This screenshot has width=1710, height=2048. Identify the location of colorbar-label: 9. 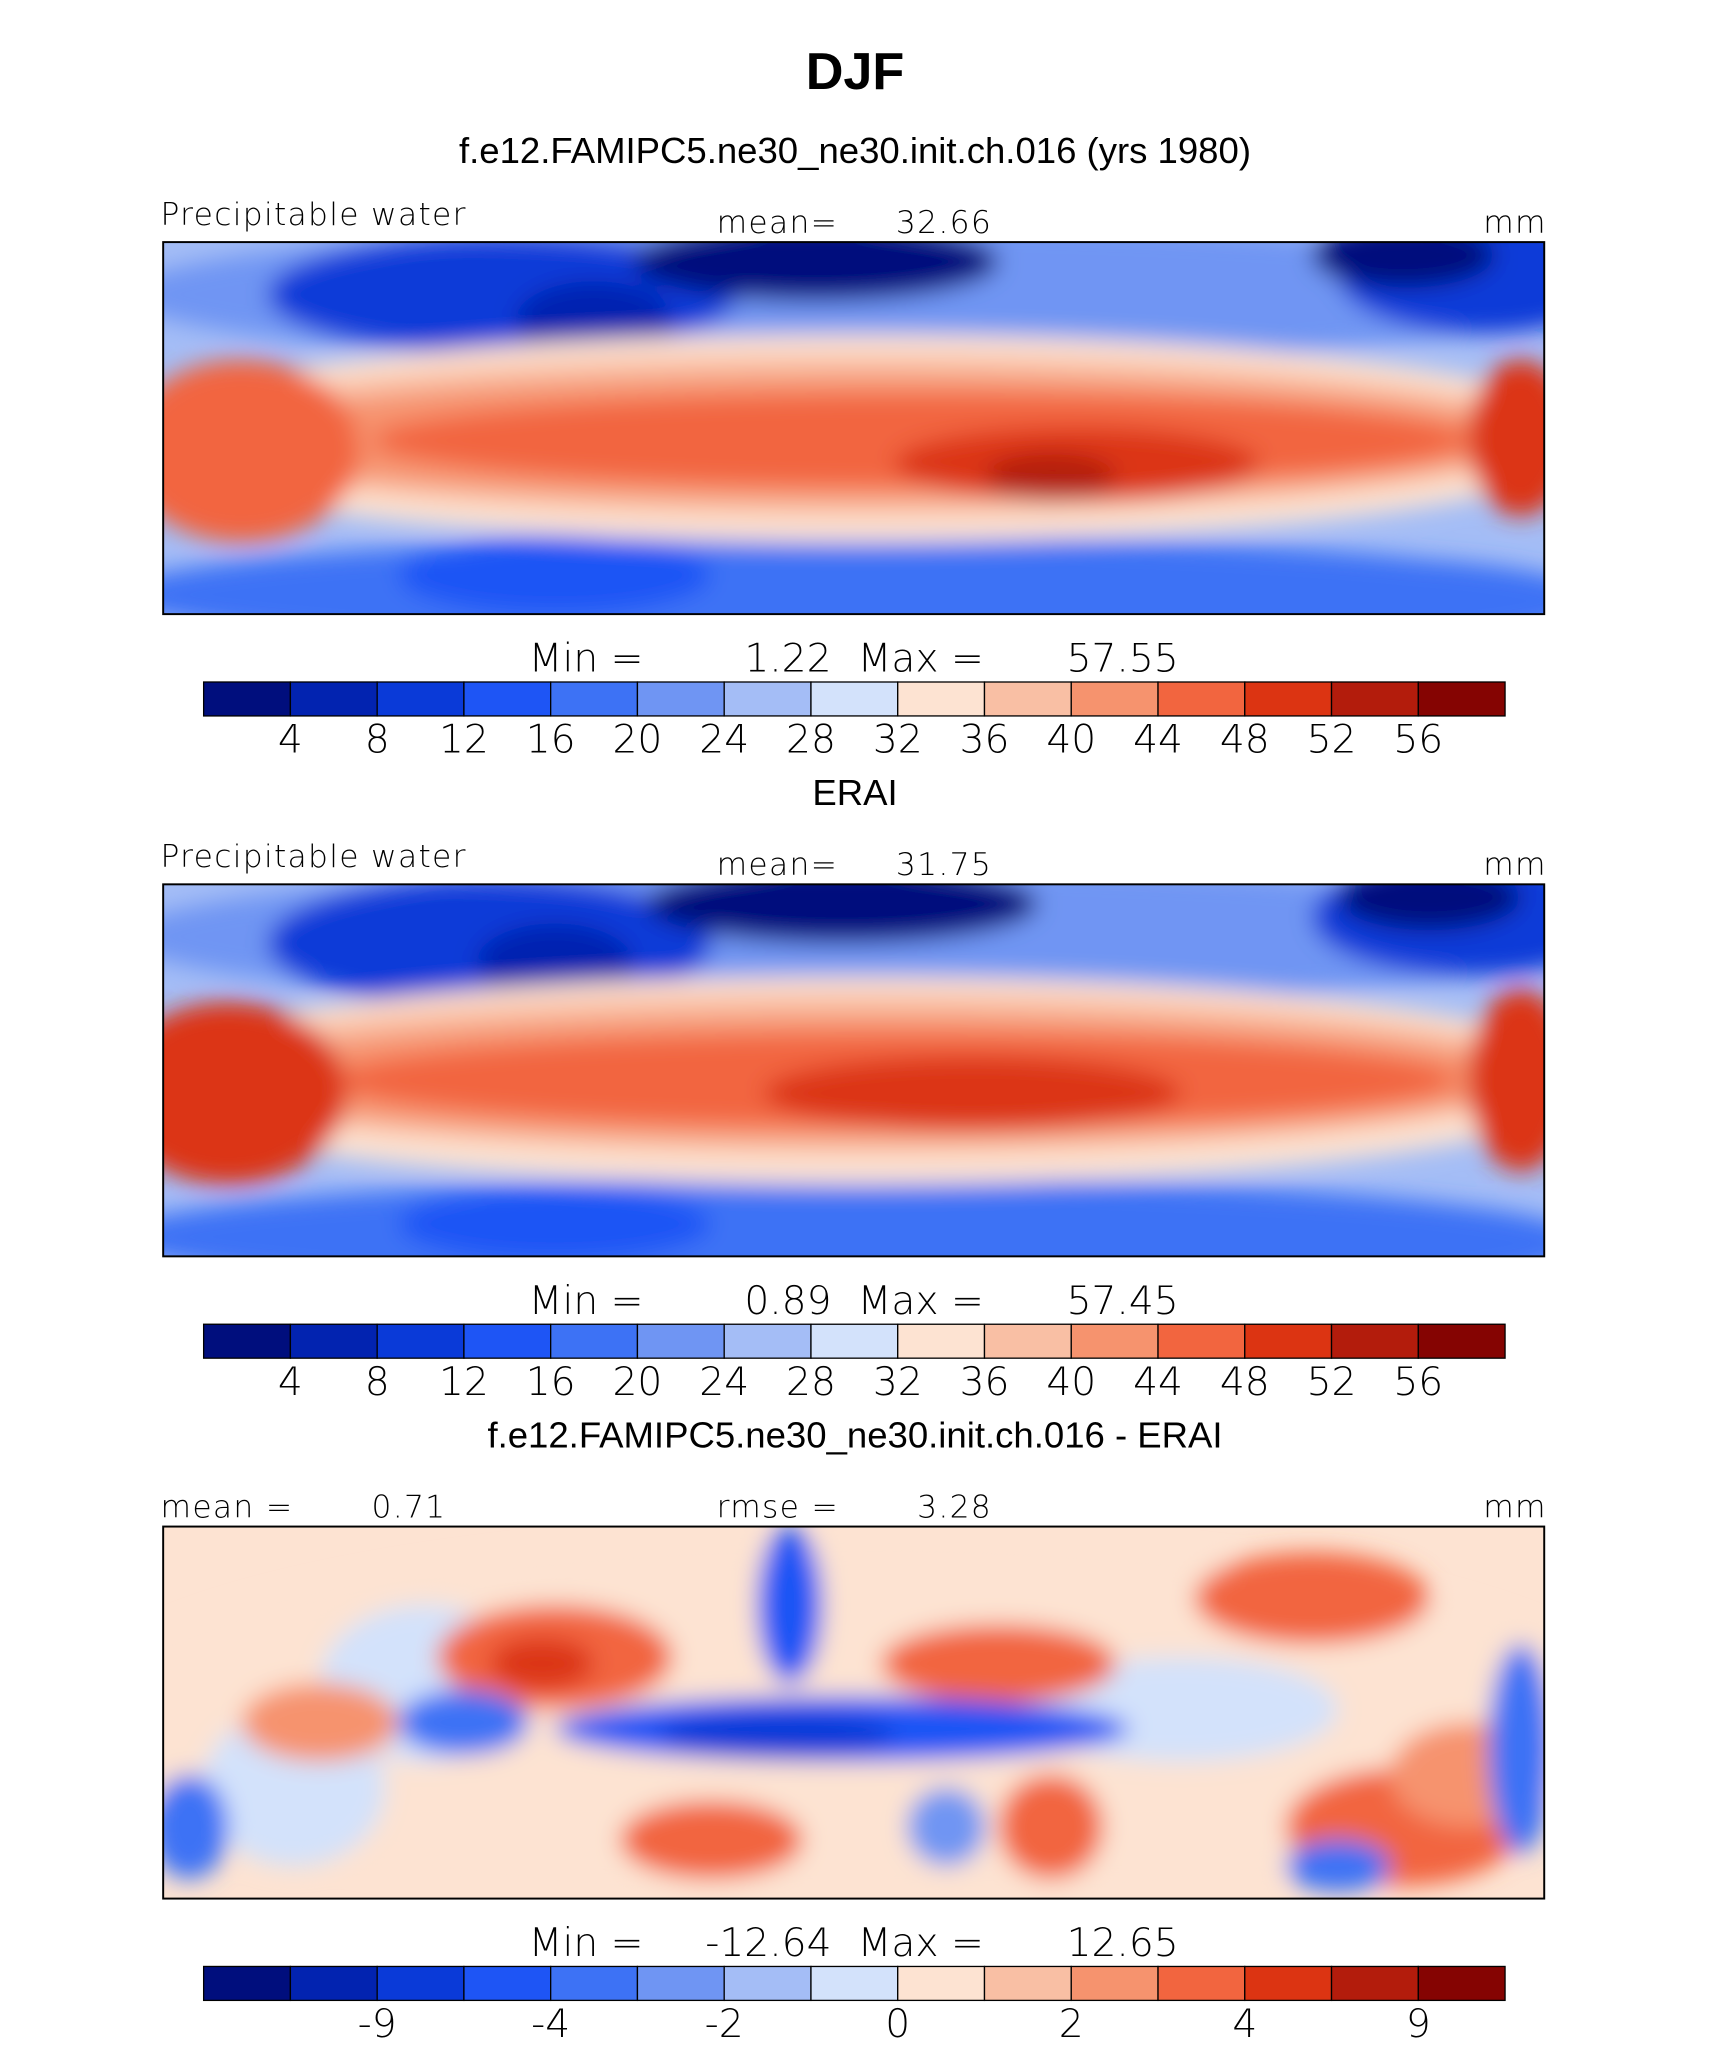
(1418, 2024).